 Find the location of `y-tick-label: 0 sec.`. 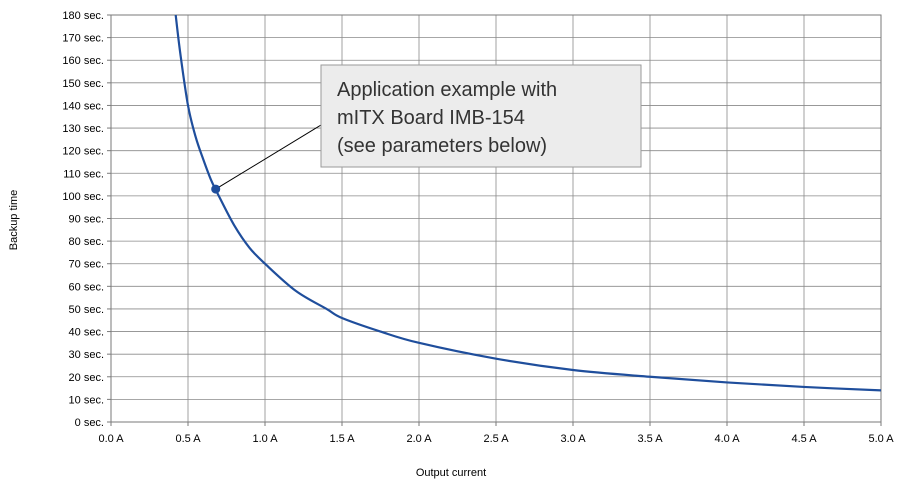

y-tick-label: 0 sec. is located at coordinates (89, 423).